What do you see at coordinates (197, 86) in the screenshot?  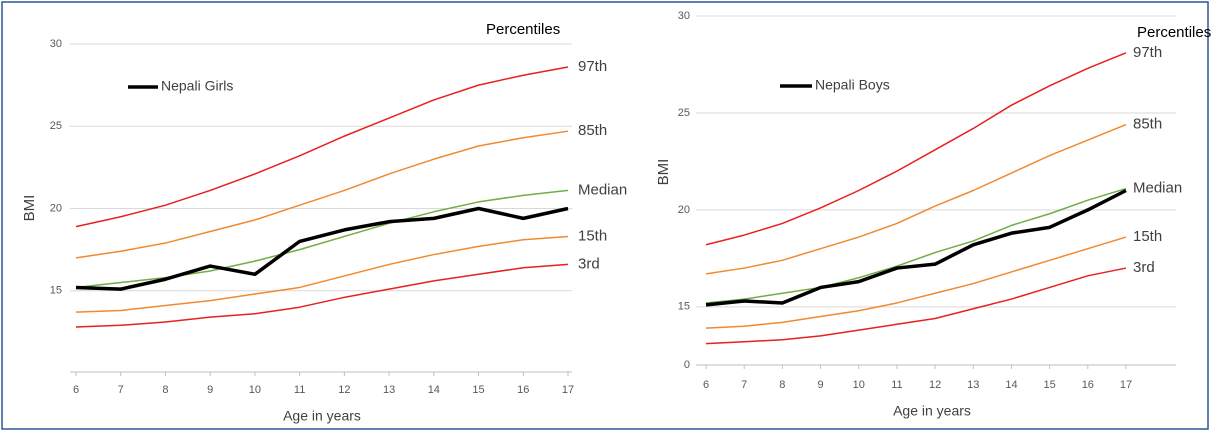 I see `legend-label: Nepali Girls` at bounding box center [197, 86].